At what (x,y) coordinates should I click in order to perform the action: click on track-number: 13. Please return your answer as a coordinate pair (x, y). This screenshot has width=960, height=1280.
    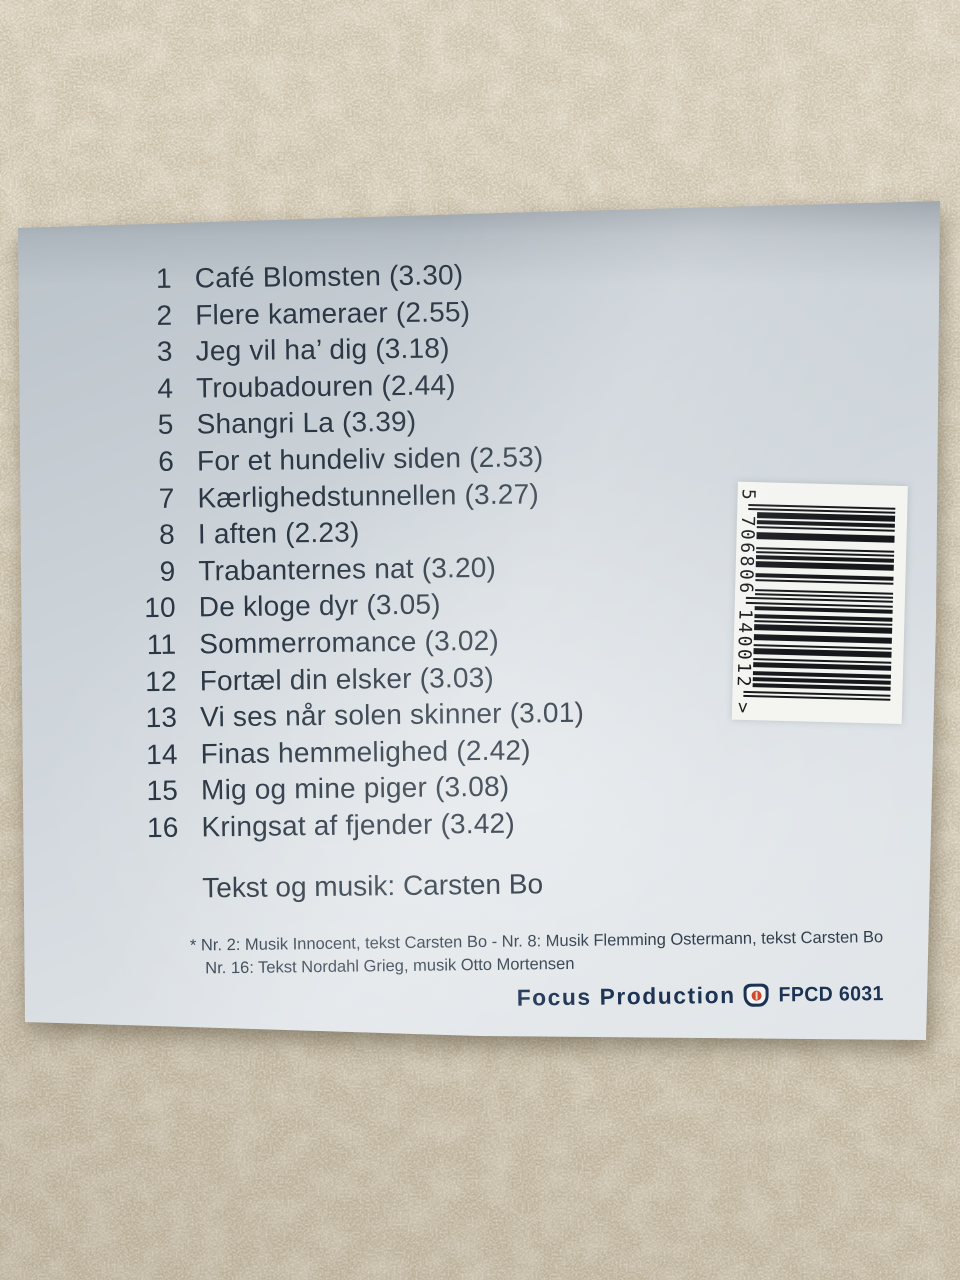
    Looking at the image, I should click on (161, 717).